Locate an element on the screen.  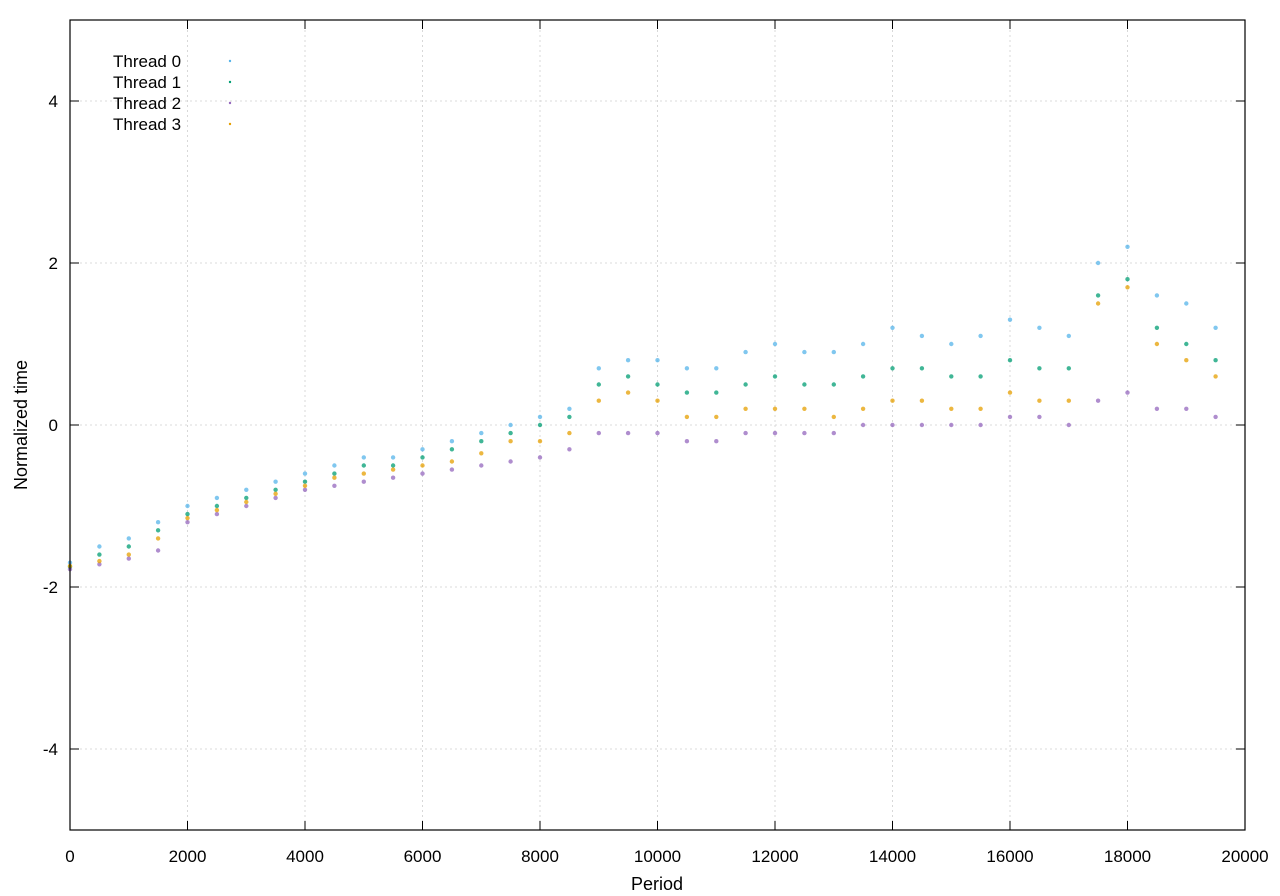
y-tick-label: 2 is located at coordinates (53, 263).